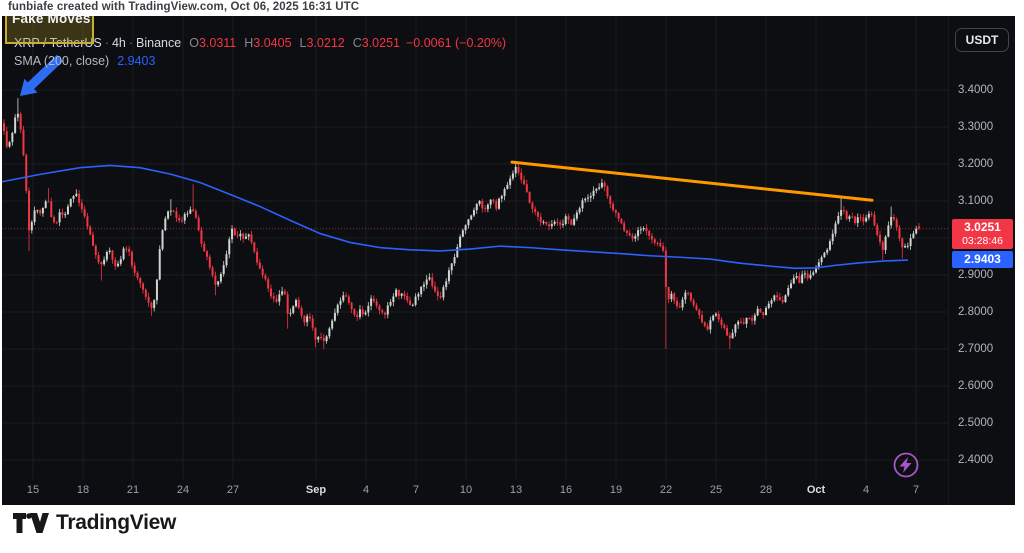 The image size is (1024, 553). I want to click on lightning-icon, so click(906, 465).